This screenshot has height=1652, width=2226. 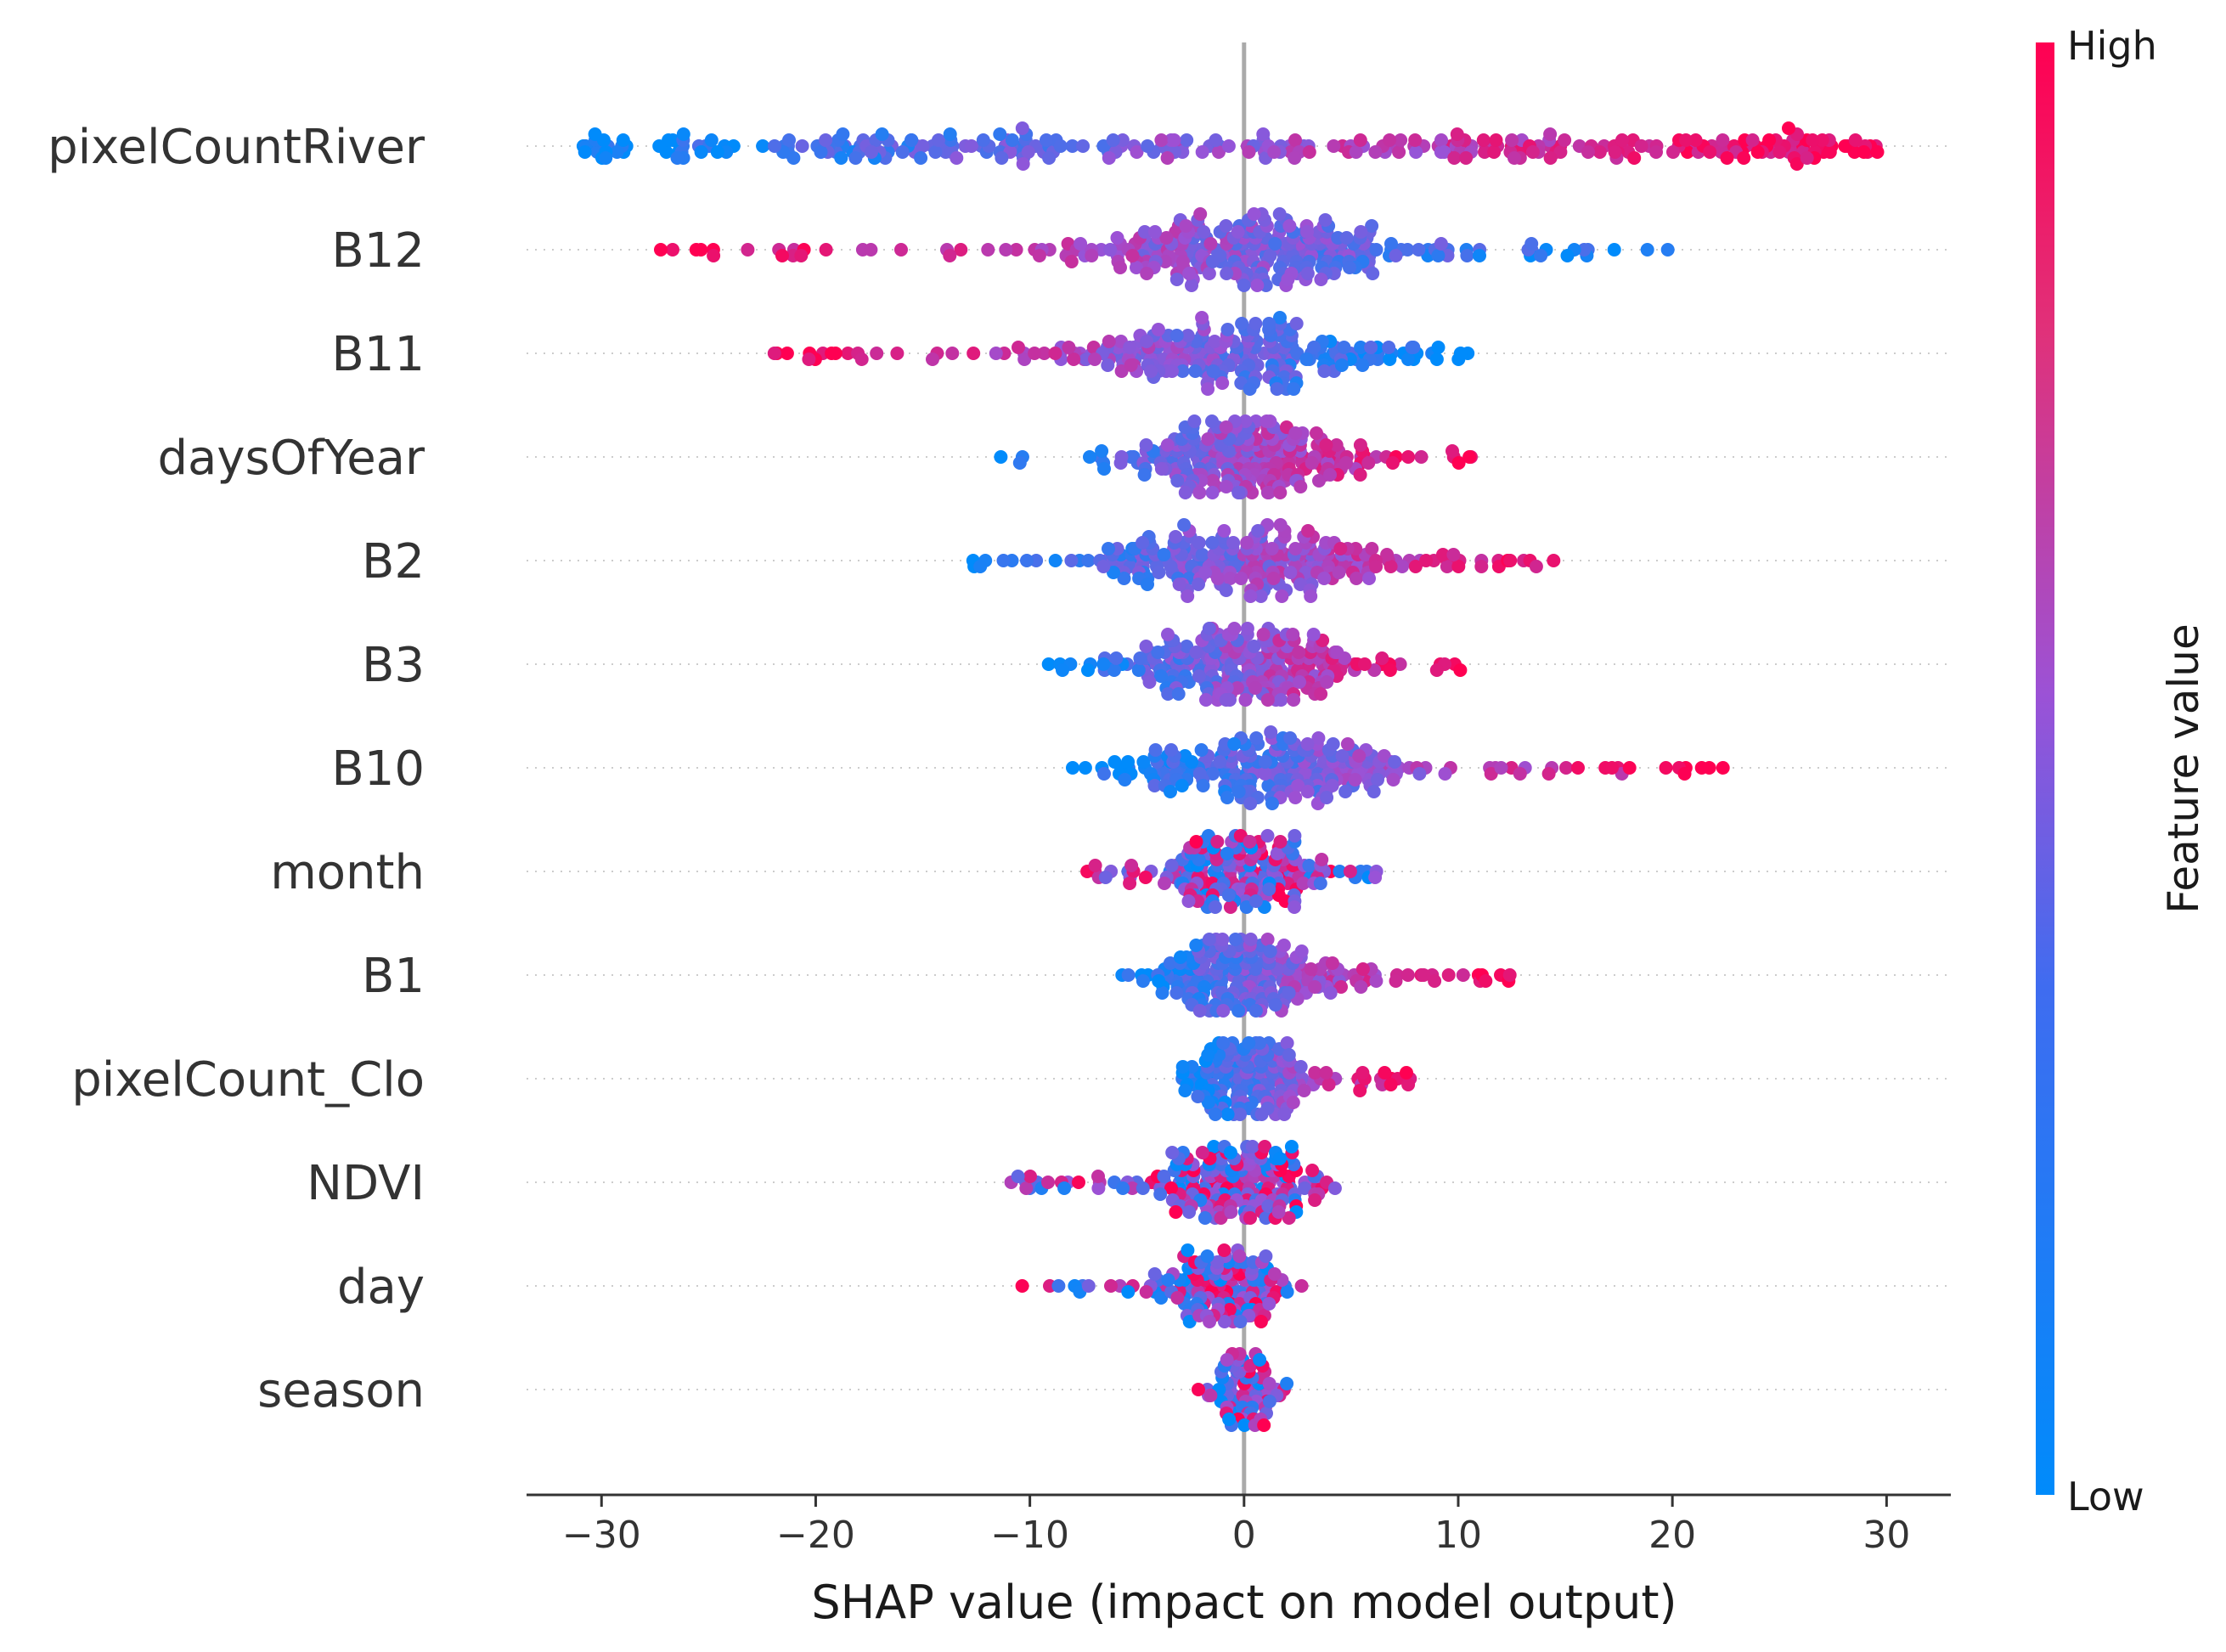 I want to click on x-tick-label: −10, so click(x=1029, y=1535).